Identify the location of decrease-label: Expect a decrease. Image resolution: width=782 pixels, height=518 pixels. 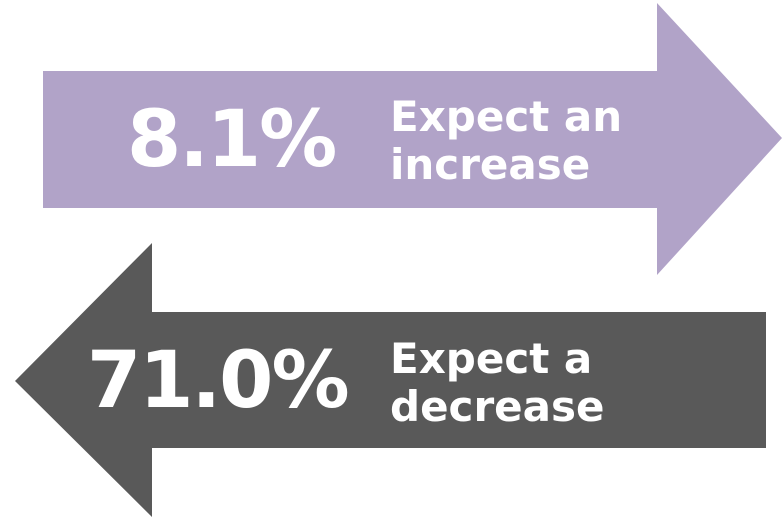
(497, 383).